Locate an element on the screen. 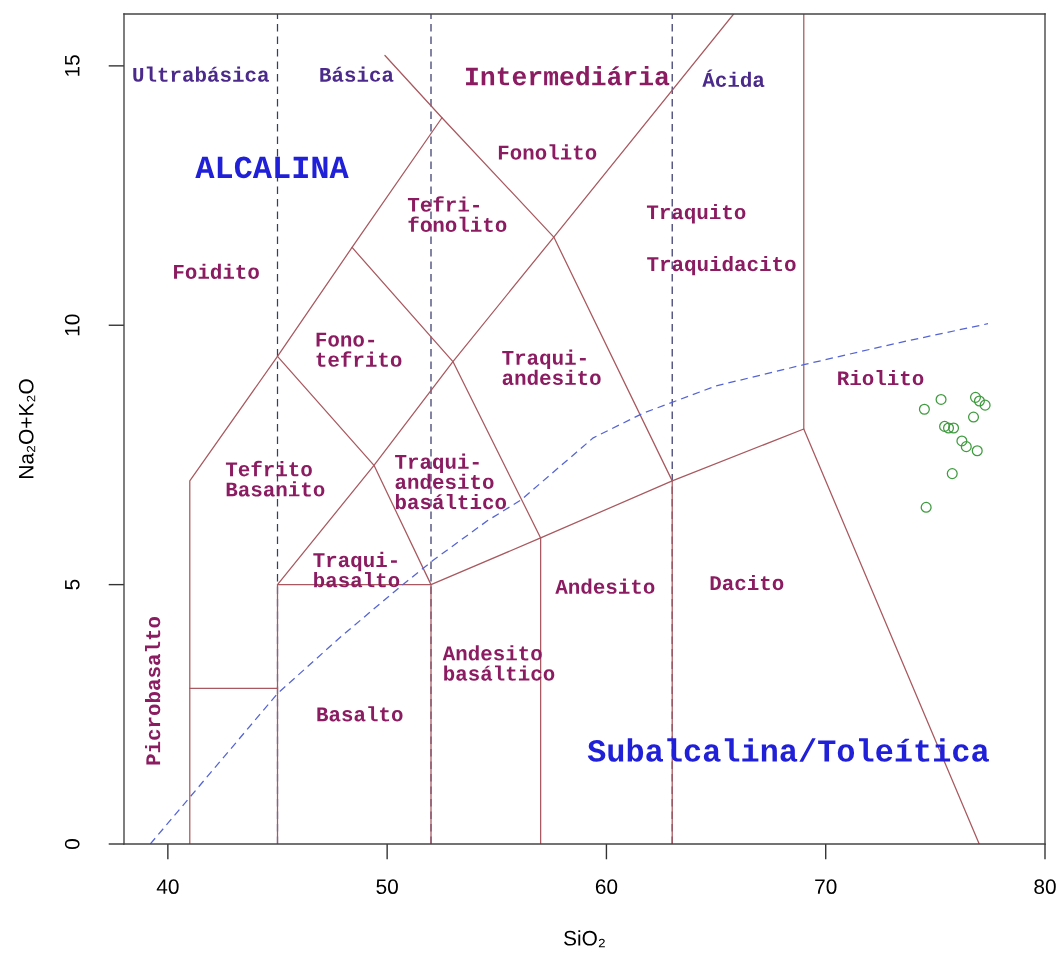 The height and width of the screenshot is (968, 1063). annotation: Básica is located at coordinates (357, 74).